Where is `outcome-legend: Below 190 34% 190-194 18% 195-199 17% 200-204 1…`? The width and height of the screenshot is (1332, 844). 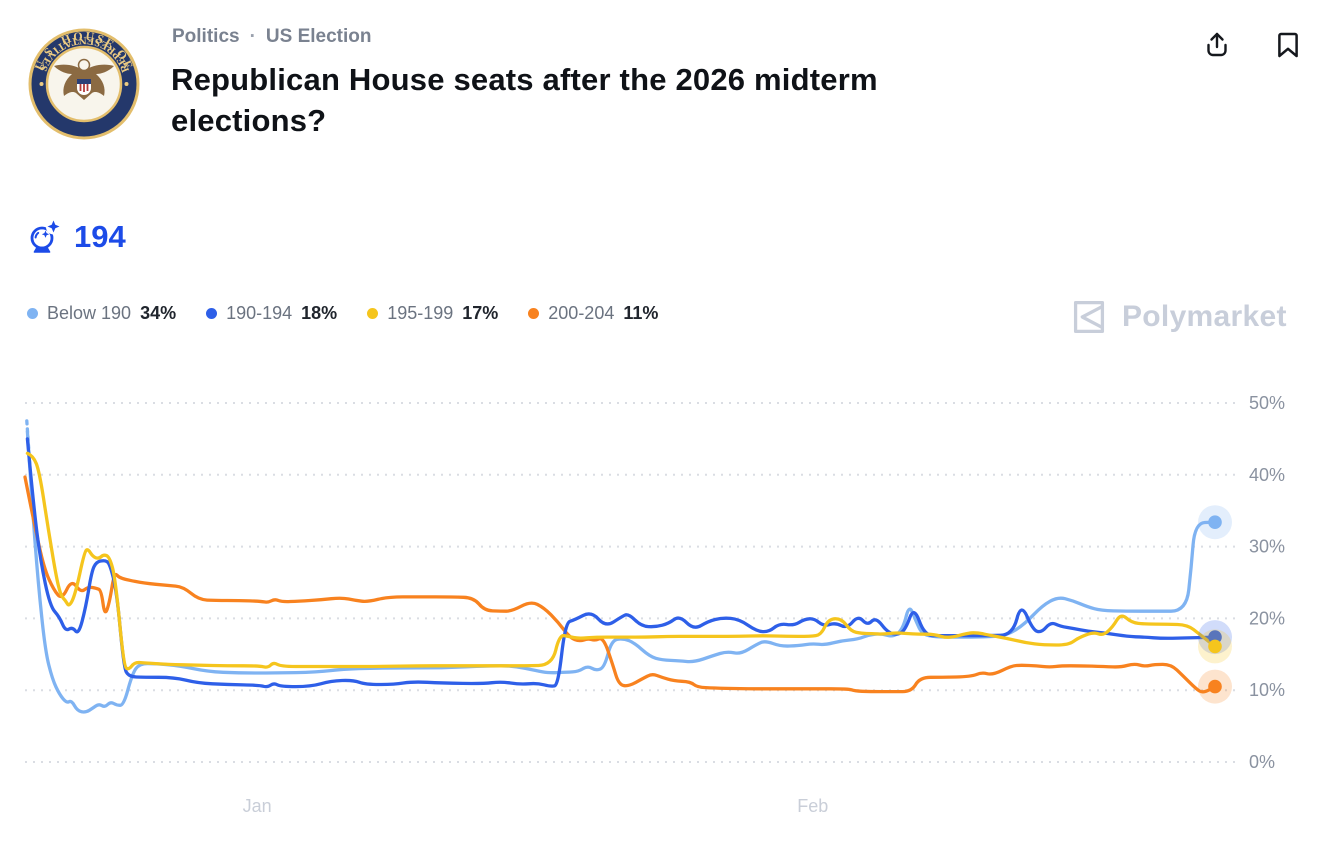 outcome-legend: Below 190 34% 190-194 18% 195-199 17% 200-204 1… is located at coordinates (342, 313).